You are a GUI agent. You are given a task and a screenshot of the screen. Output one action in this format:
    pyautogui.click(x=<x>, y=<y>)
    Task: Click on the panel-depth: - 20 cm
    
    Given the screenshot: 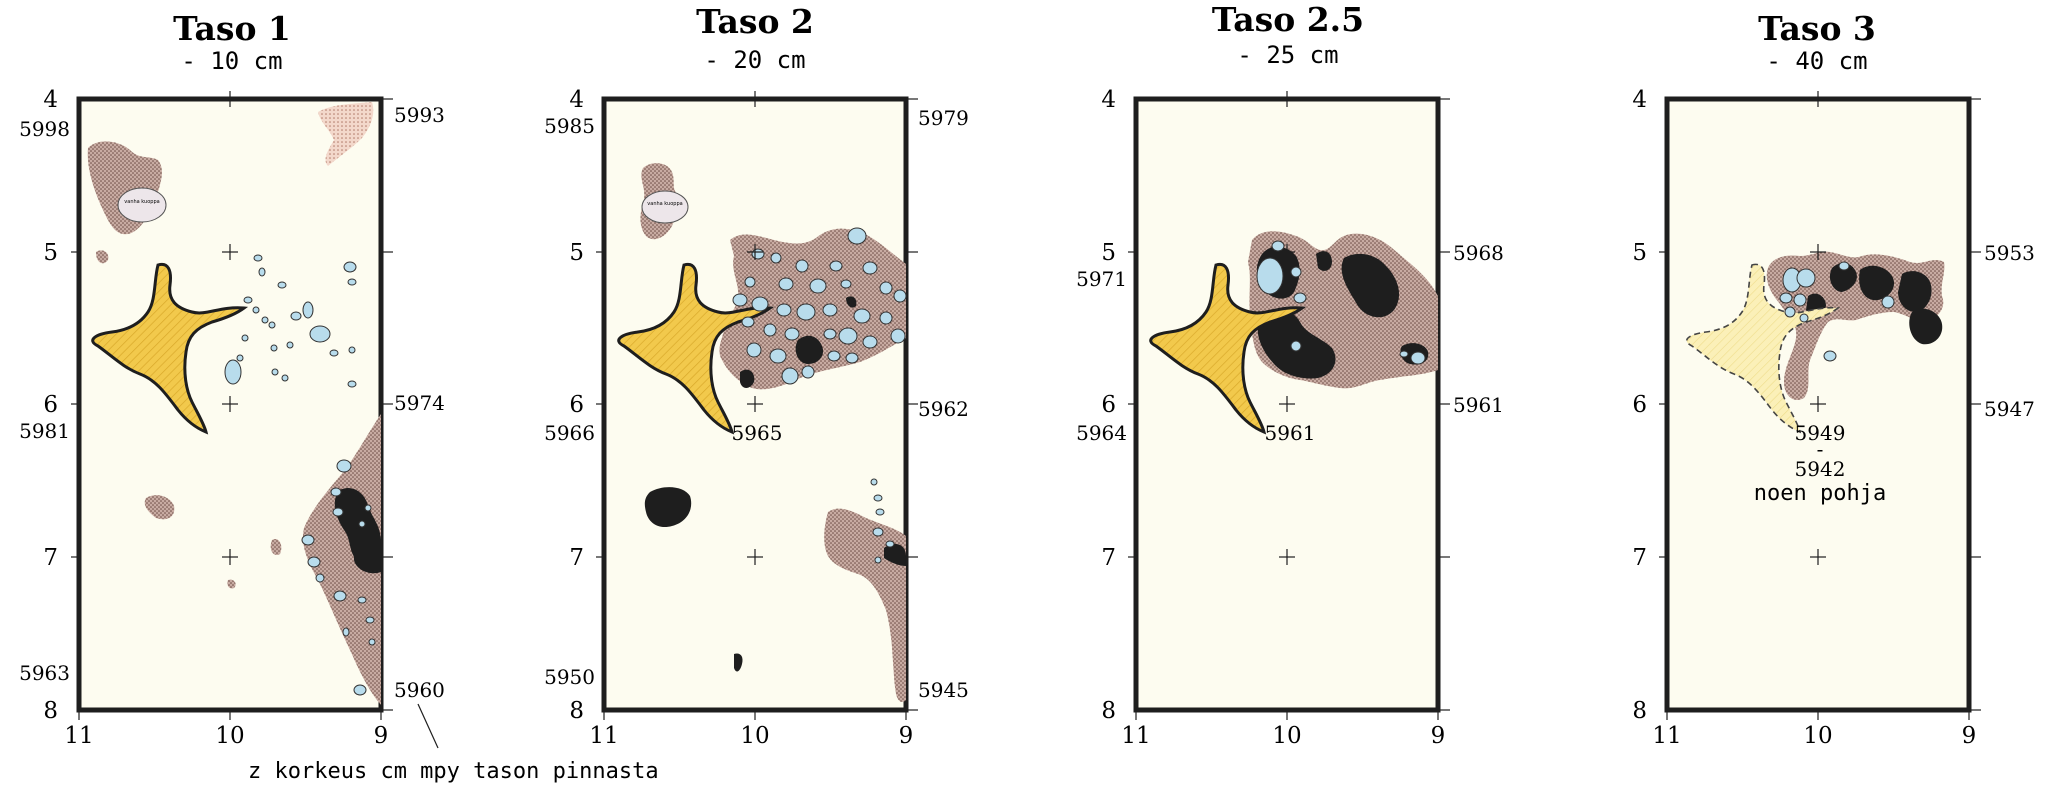 What is the action you would take?
    pyautogui.click(x=754, y=60)
    